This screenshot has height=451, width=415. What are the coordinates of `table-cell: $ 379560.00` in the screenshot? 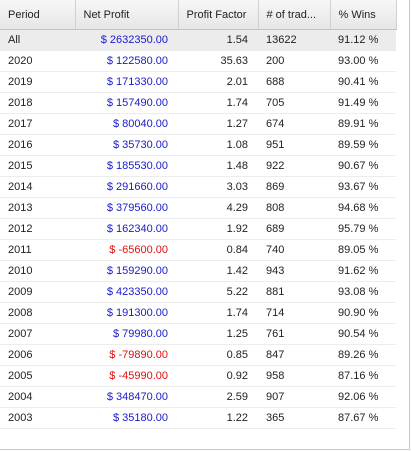 It's located at (126, 208).